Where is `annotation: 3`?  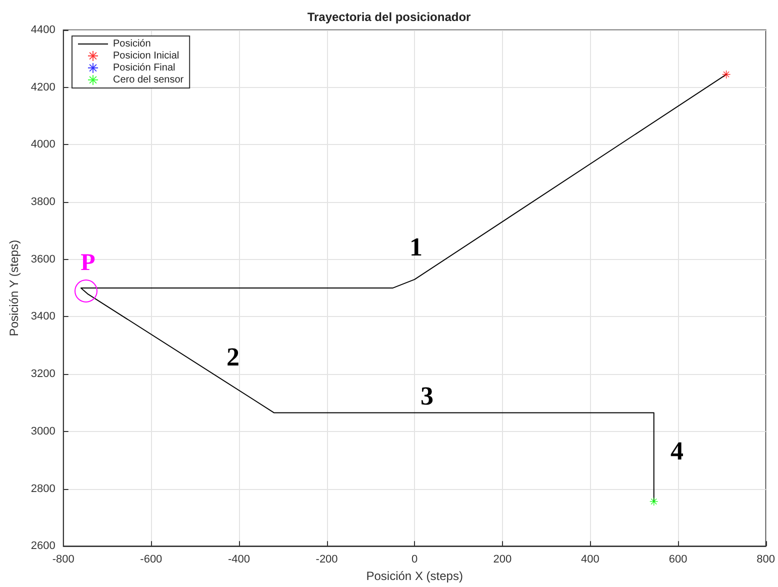 annotation: 3 is located at coordinates (427, 396).